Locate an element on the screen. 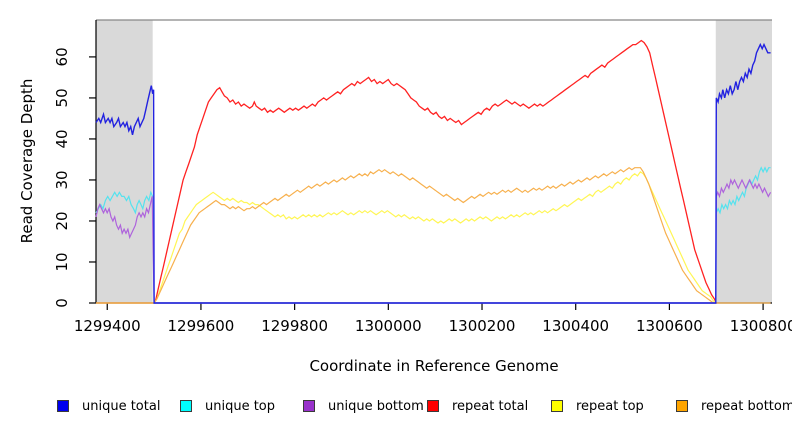 This screenshot has width=792, height=432. legend-item-repeat-total: repeat total is located at coordinates (477, 406).